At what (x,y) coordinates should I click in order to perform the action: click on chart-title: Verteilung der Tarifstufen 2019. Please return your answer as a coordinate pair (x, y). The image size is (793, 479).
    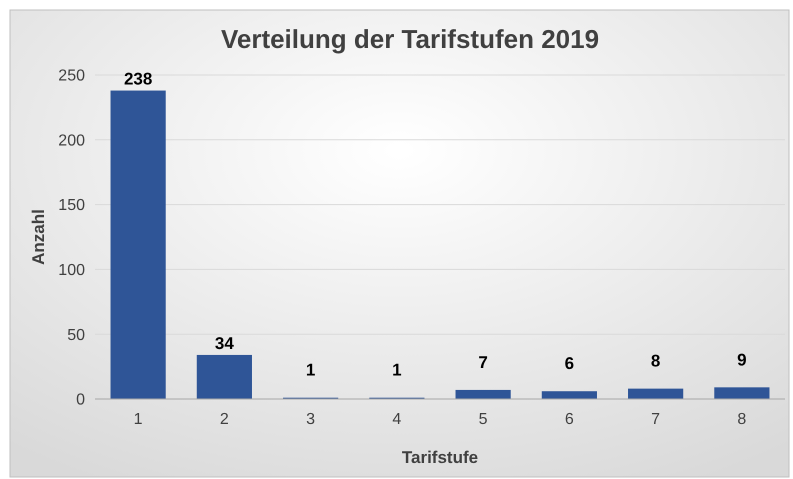
    Looking at the image, I should click on (410, 39).